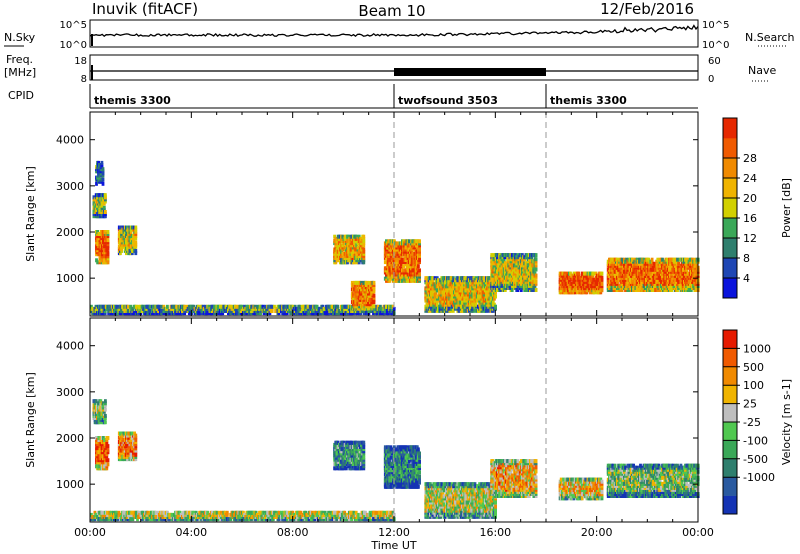  I want to click on freq-twofsound-block, so click(470, 72).